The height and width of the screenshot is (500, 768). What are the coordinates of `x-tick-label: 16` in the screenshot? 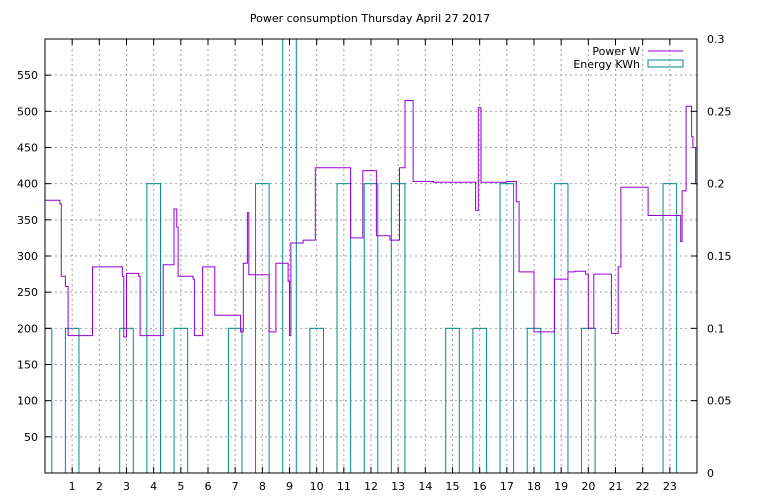 It's located at (480, 486).